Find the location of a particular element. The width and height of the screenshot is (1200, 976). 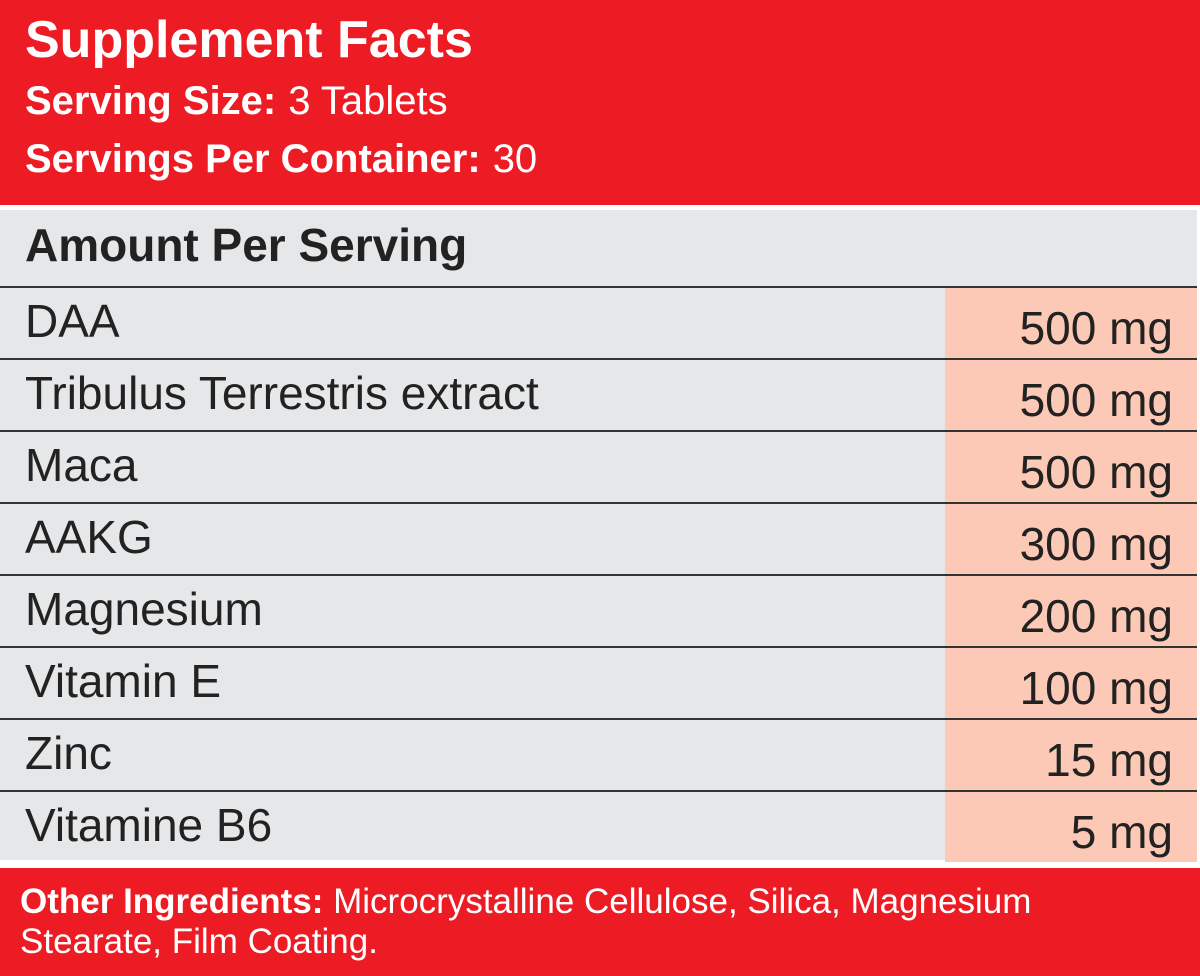

ingredient: Maca is located at coordinates (81, 465).